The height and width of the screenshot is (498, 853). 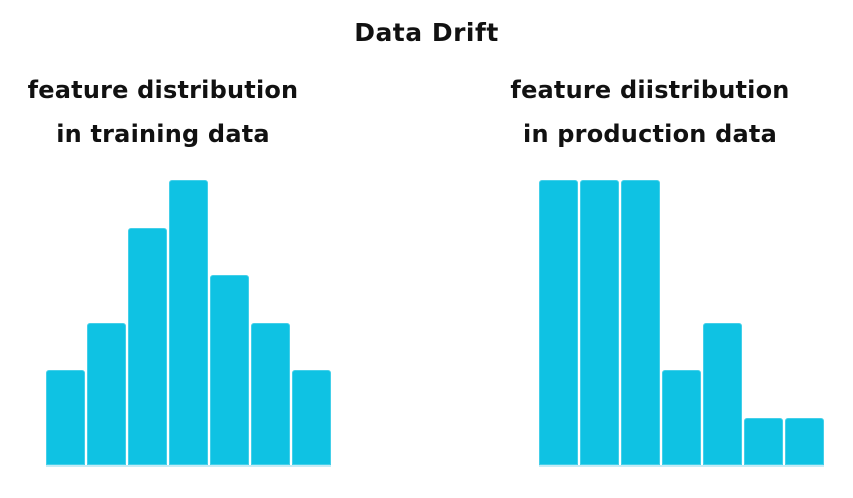 What do you see at coordinates (650, 90) in the screenshot?
I see `production-chart-subtitle-line1: feature diistribution` at bounding box center [650, 90].